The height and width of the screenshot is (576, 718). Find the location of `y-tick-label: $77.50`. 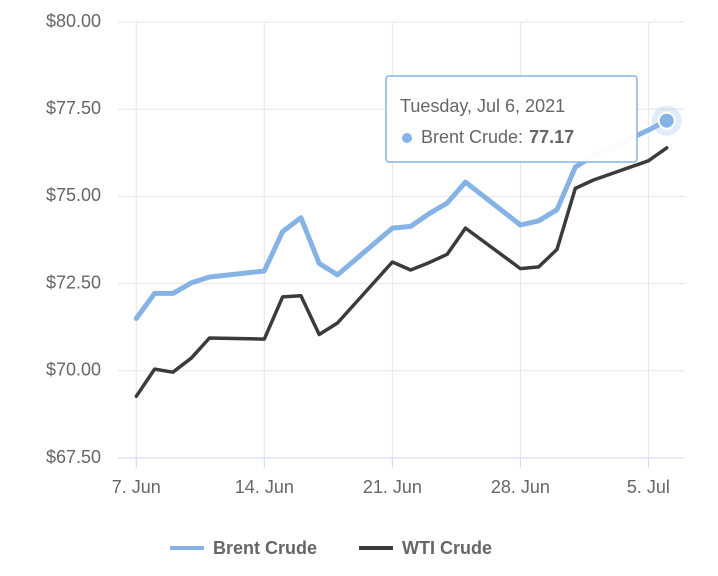

y-tick-label: $77.50 is located at coordinates (73, 108).